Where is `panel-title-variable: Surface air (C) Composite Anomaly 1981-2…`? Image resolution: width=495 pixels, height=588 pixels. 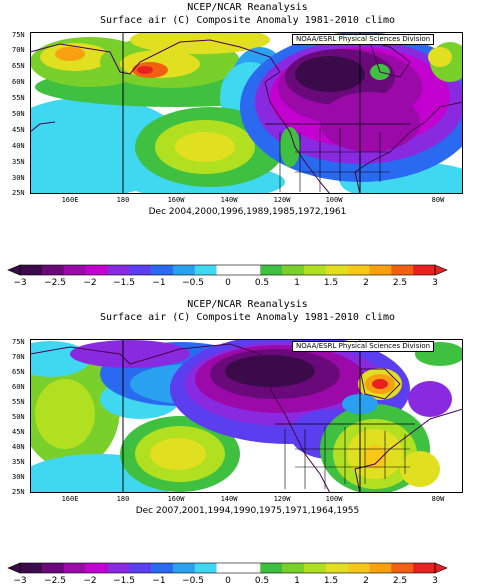 panel-title-variable: Surface air (C) Composite Anomaly 1981-2… is located at coordinates (247, 317).